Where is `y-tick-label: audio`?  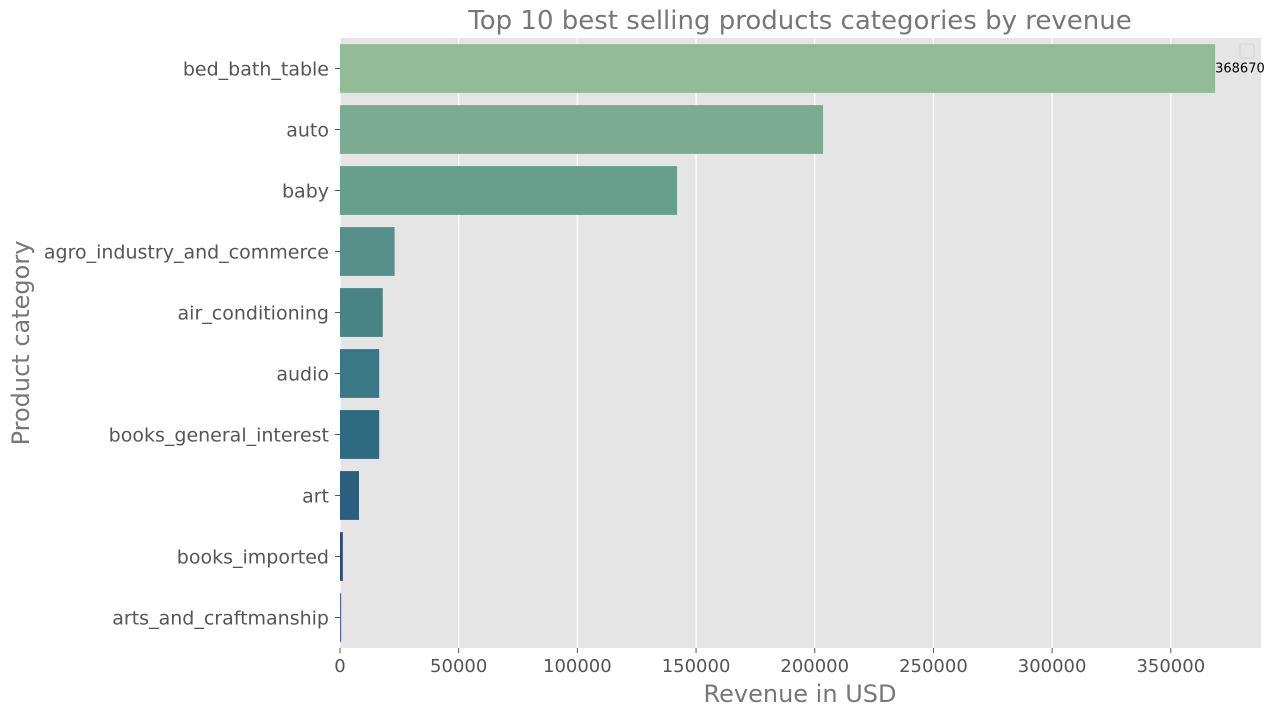 y-tick-label: audio is located at coordinates (302, 375).